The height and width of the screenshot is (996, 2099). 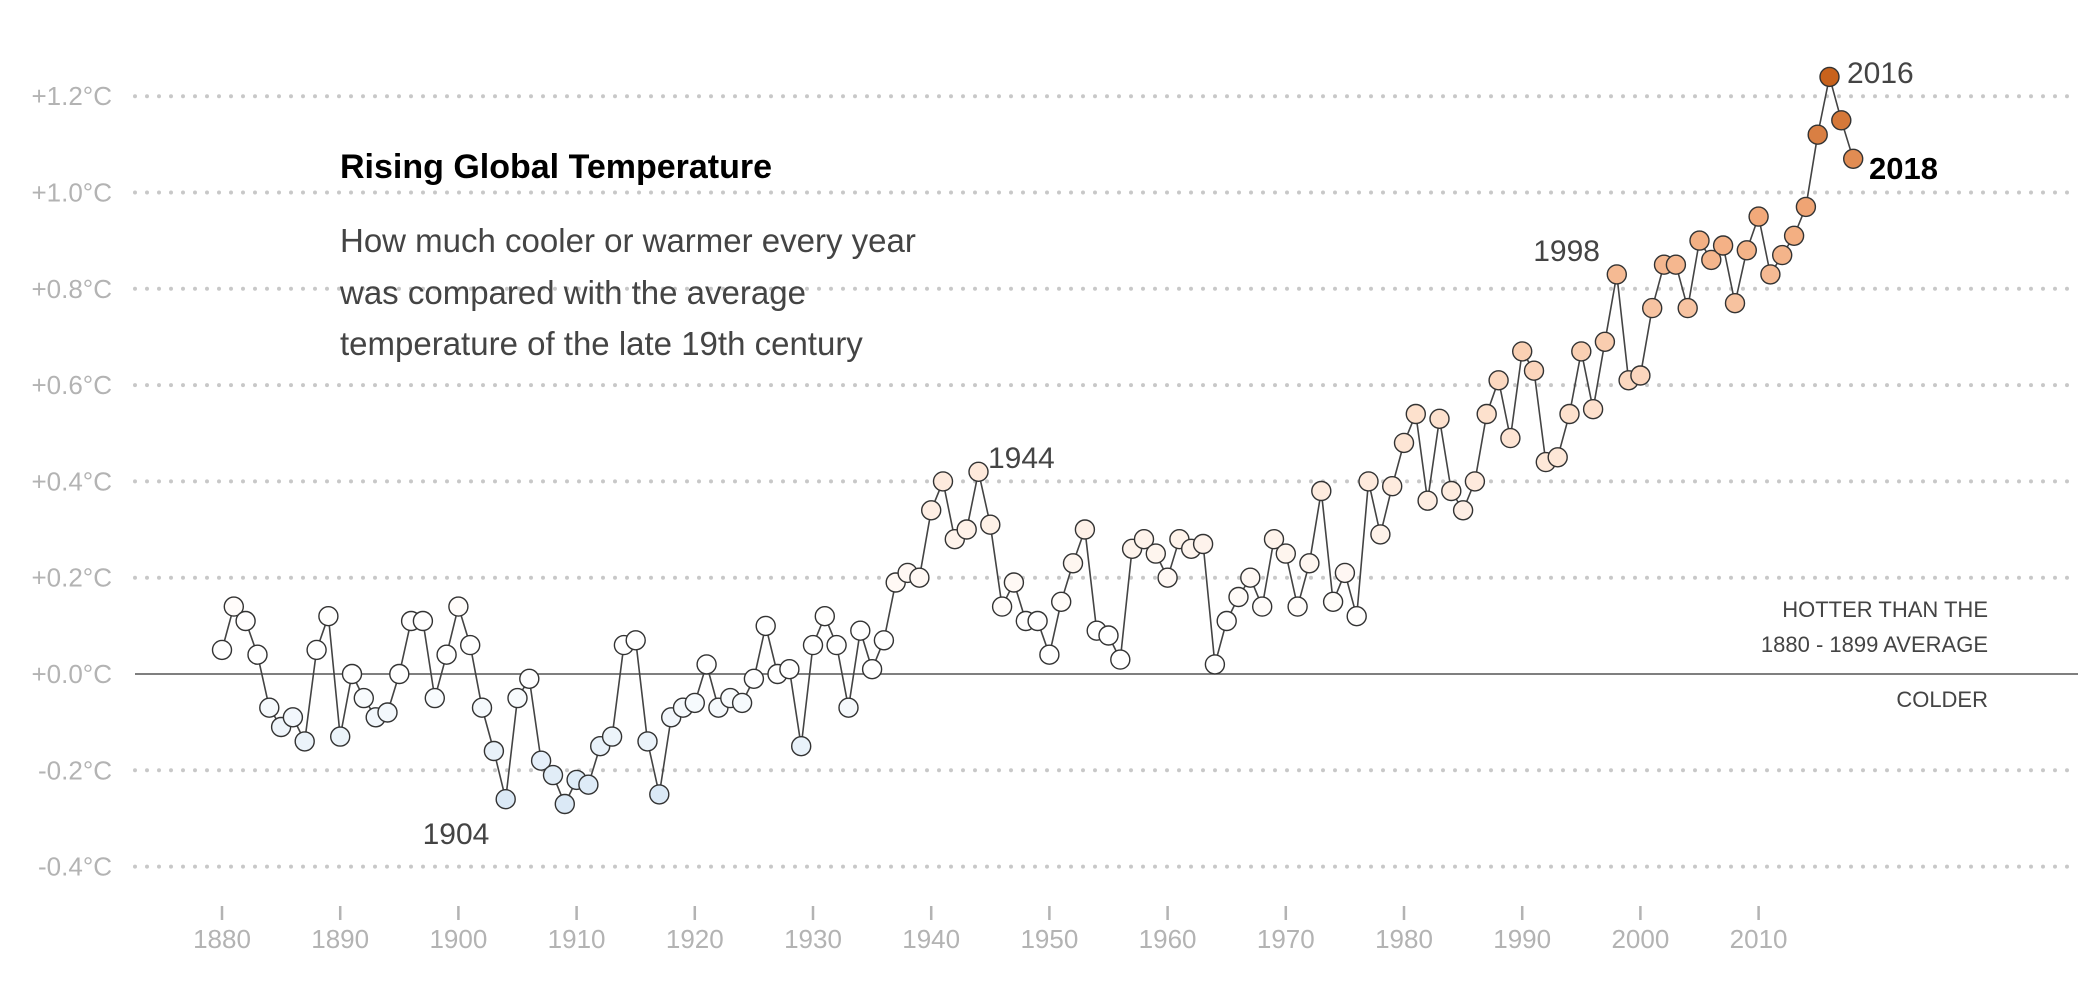 What do you see at coordinates (75, 770) in the screenshot?
I see `y-tick-label: -0.2°C` at bounding box center [75, 770].